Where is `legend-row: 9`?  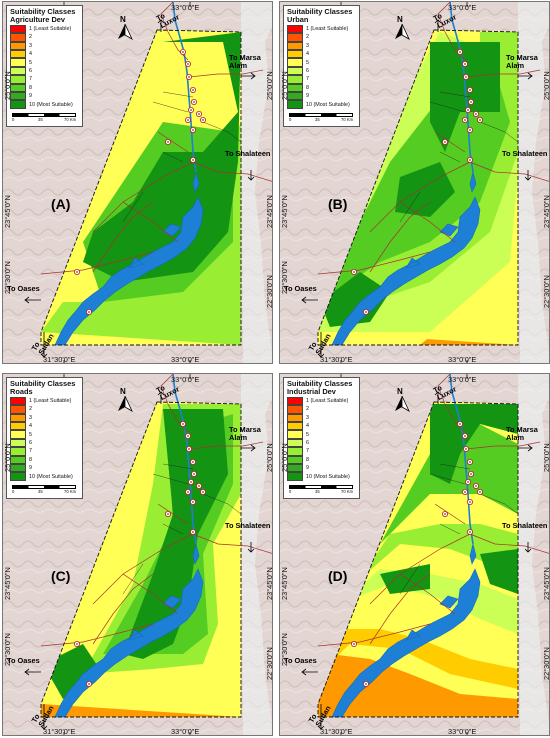
legend-row: 9 is located at coordinates (44, 468).